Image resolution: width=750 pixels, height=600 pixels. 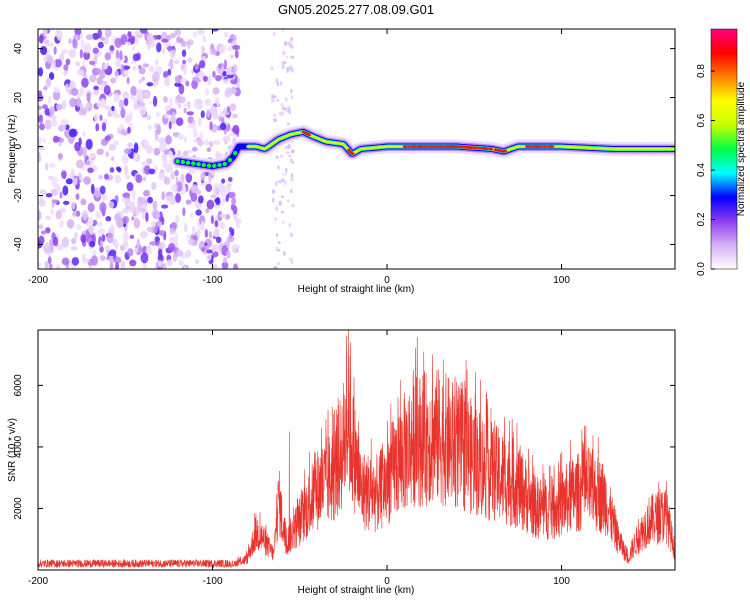 I want to click on colorbar-tick-label: 0.6, so click(x=701, y=120).